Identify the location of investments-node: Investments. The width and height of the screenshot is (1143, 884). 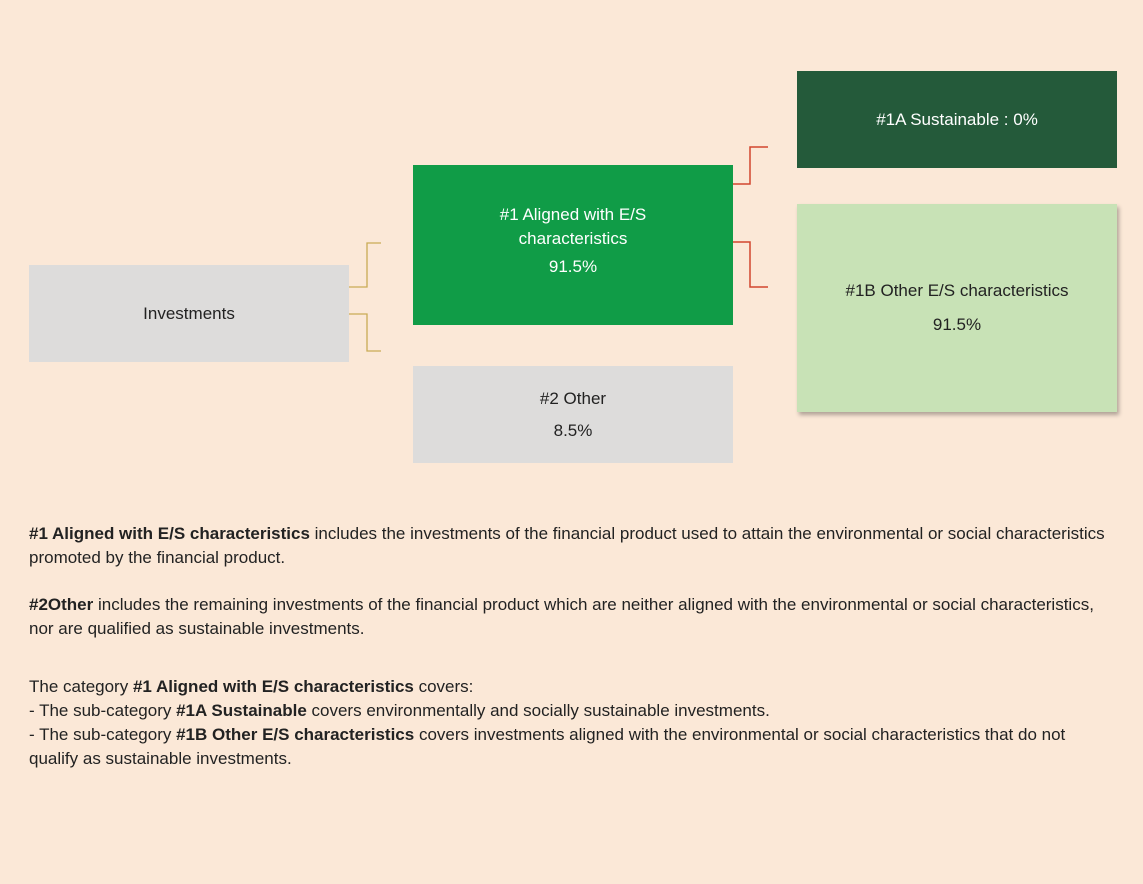
(189, 313).